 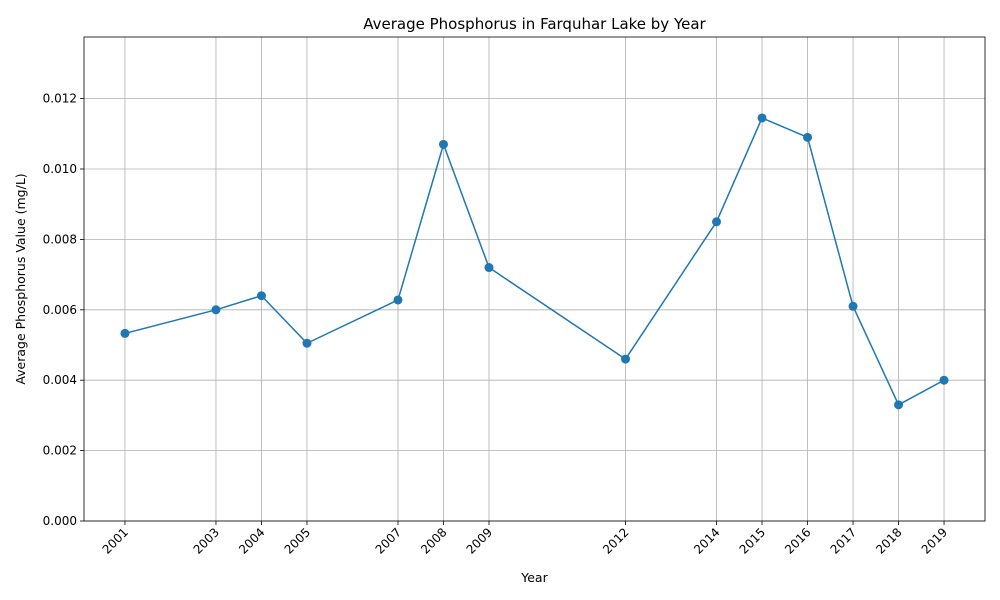 I want to click on x-tick-label: 2004, so click(x=251, y=540).